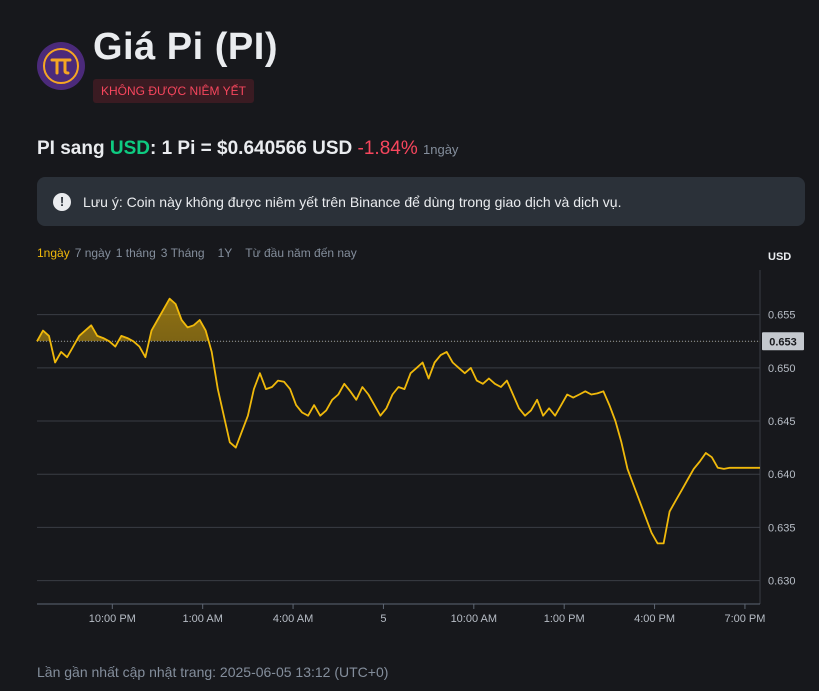  Describe the element at coordinates (383, 619) in the screenshot. I see `x-tick-label: 5` at that location.